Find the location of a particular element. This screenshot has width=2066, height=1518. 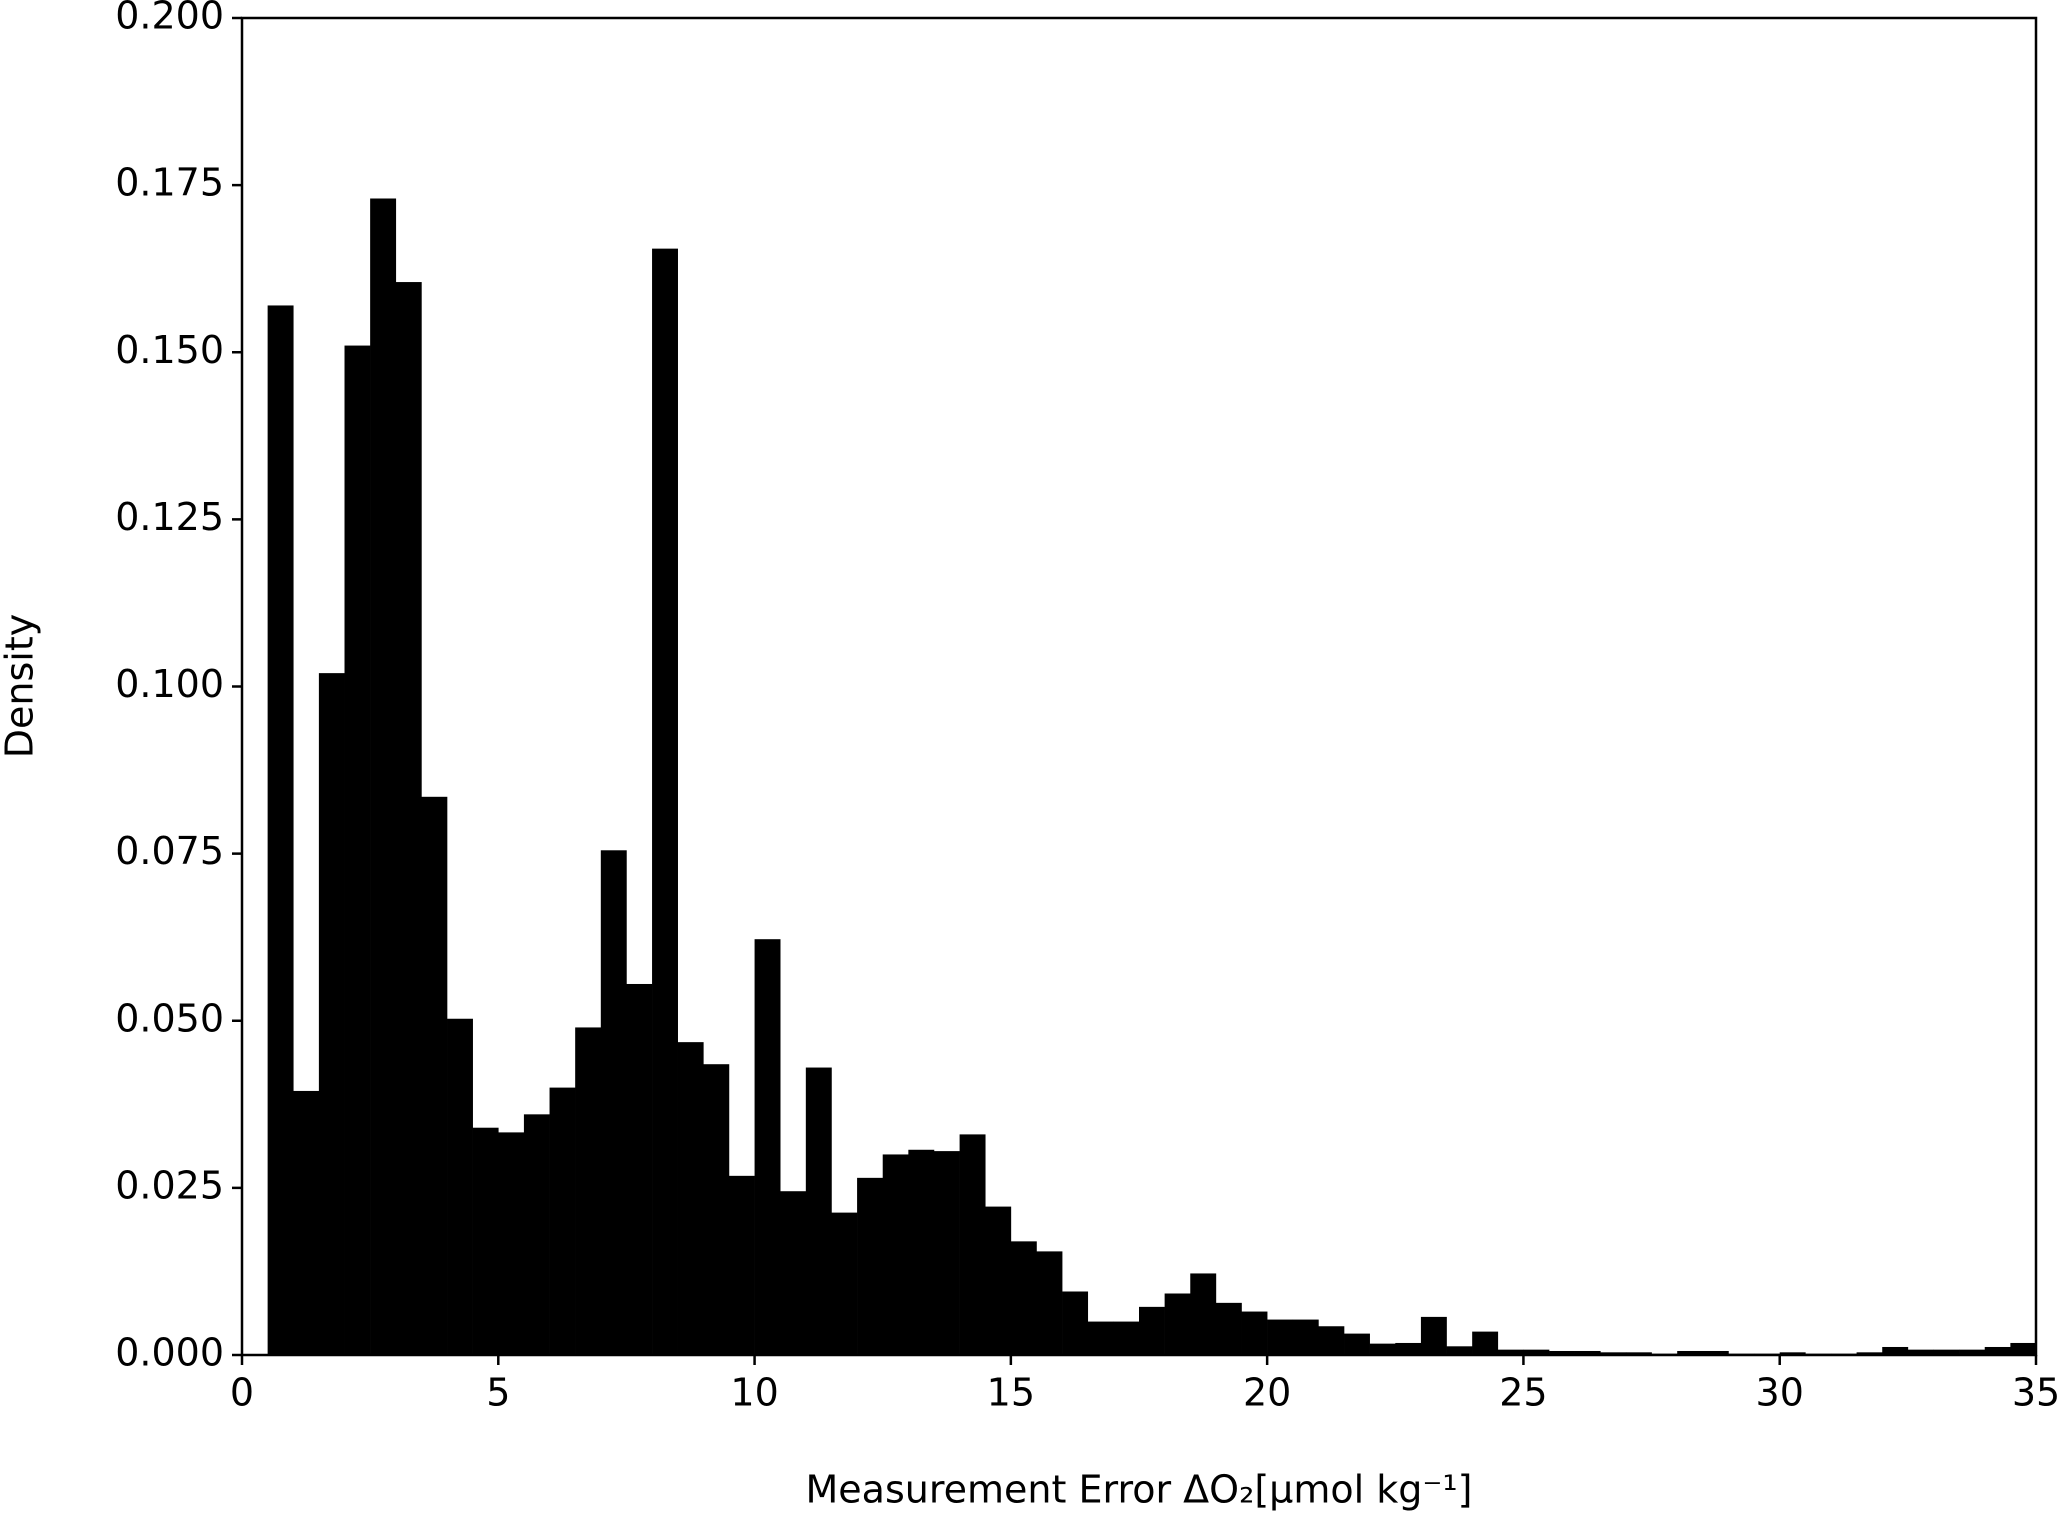

x-tick-label: 15 is located at coordinates (1011, 1393).